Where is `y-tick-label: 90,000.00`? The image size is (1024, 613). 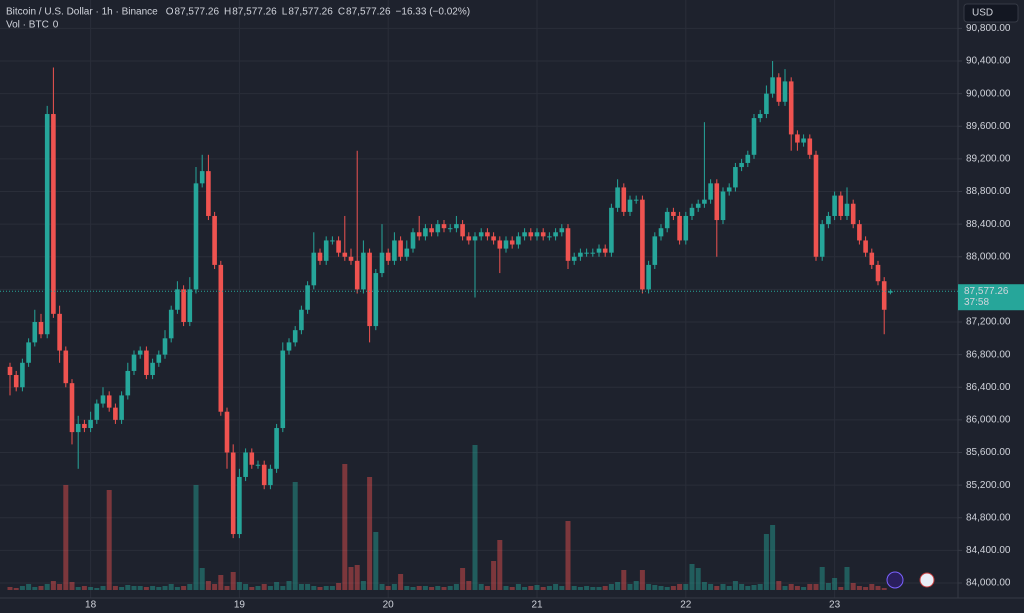 y-tick-label: 90,000.00 is located at coordinates (988, 93).